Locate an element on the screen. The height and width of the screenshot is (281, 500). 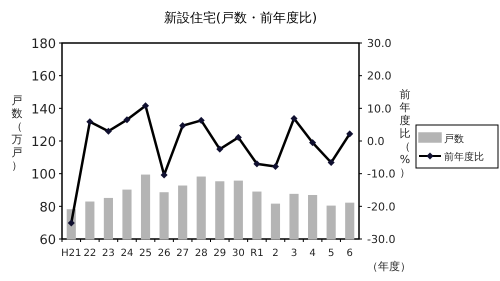
x-tick-label: 5 is located at coordinates (331, 253).